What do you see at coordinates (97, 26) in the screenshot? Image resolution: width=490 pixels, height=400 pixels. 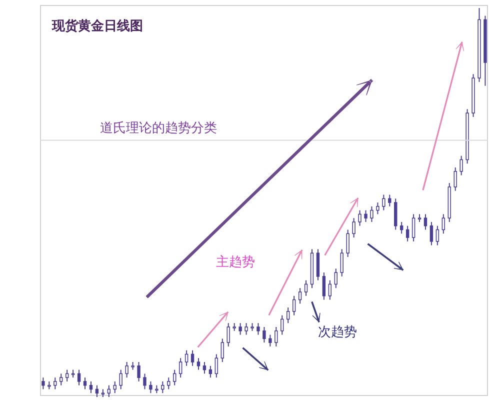 I see `text: 现货黄金日线图` at bounding box center [97, 26].